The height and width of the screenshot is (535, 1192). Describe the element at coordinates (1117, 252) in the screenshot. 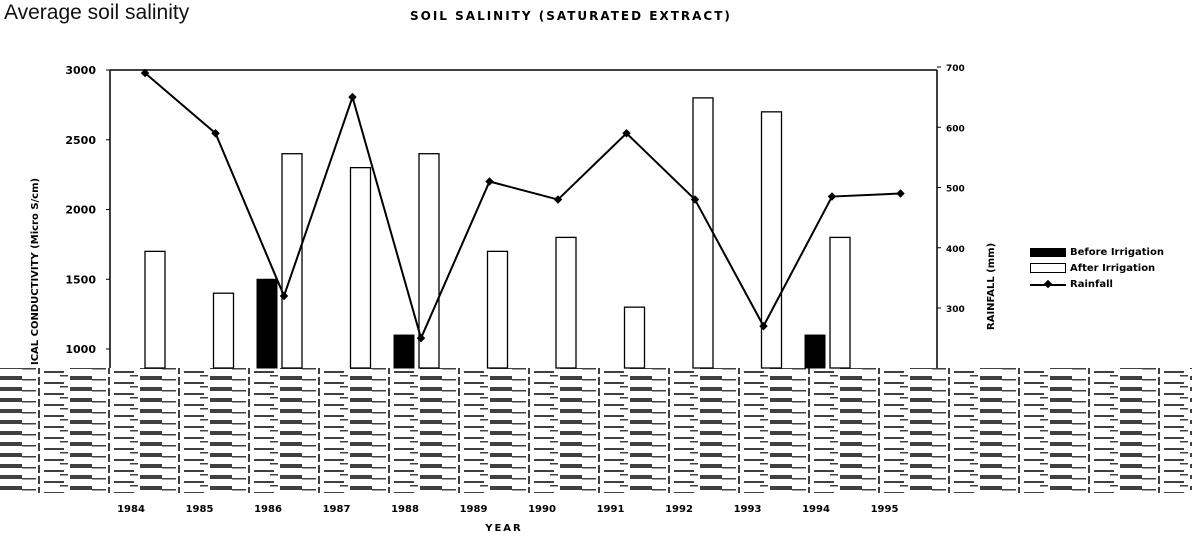

I see `legend-label-before: Before Irrigation` at that location.